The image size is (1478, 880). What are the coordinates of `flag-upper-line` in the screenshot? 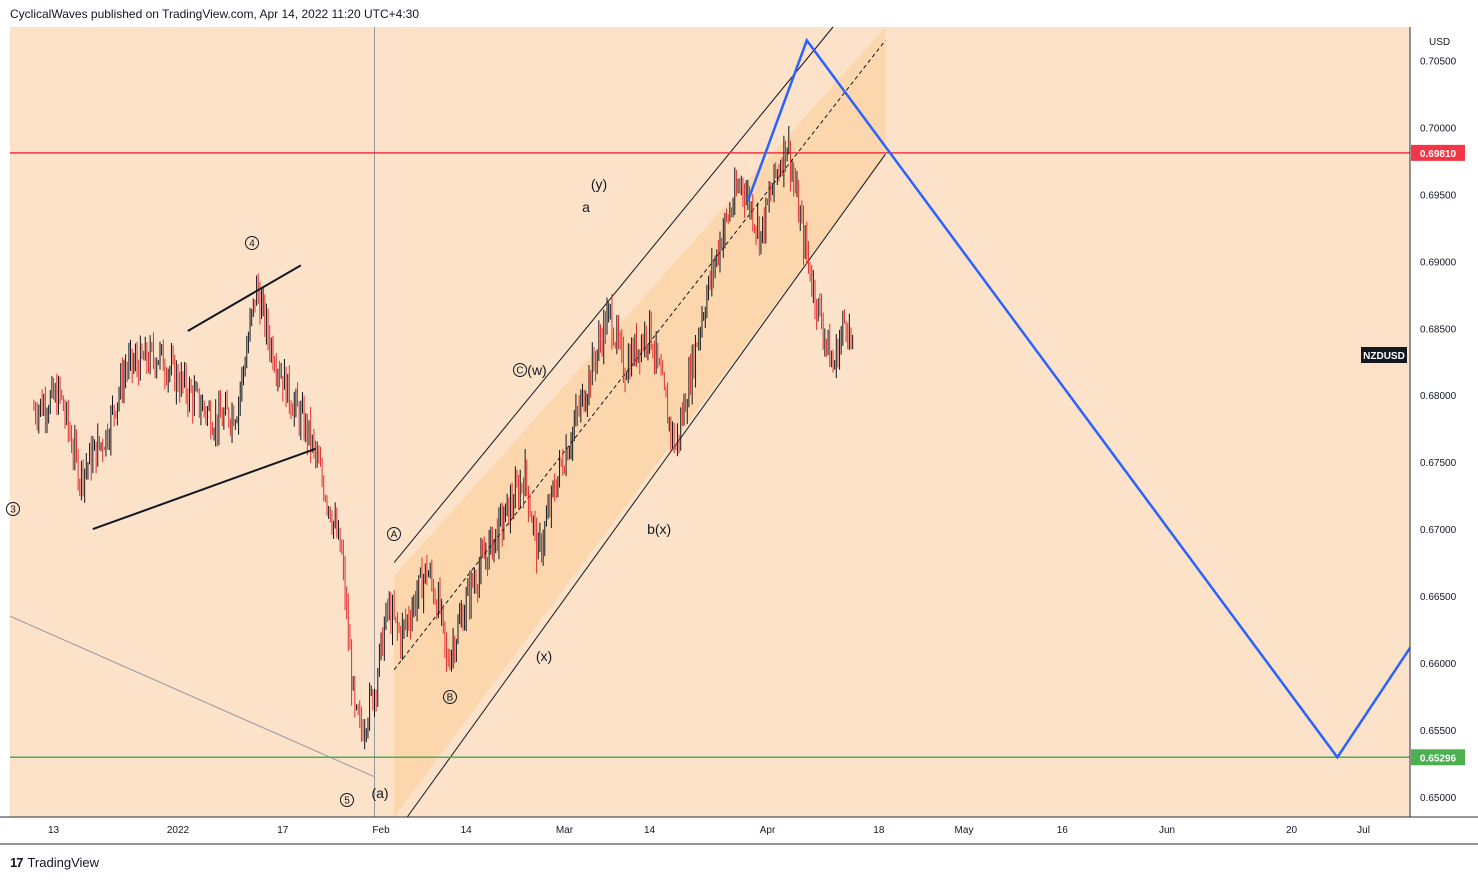 It's located at (244, 298).